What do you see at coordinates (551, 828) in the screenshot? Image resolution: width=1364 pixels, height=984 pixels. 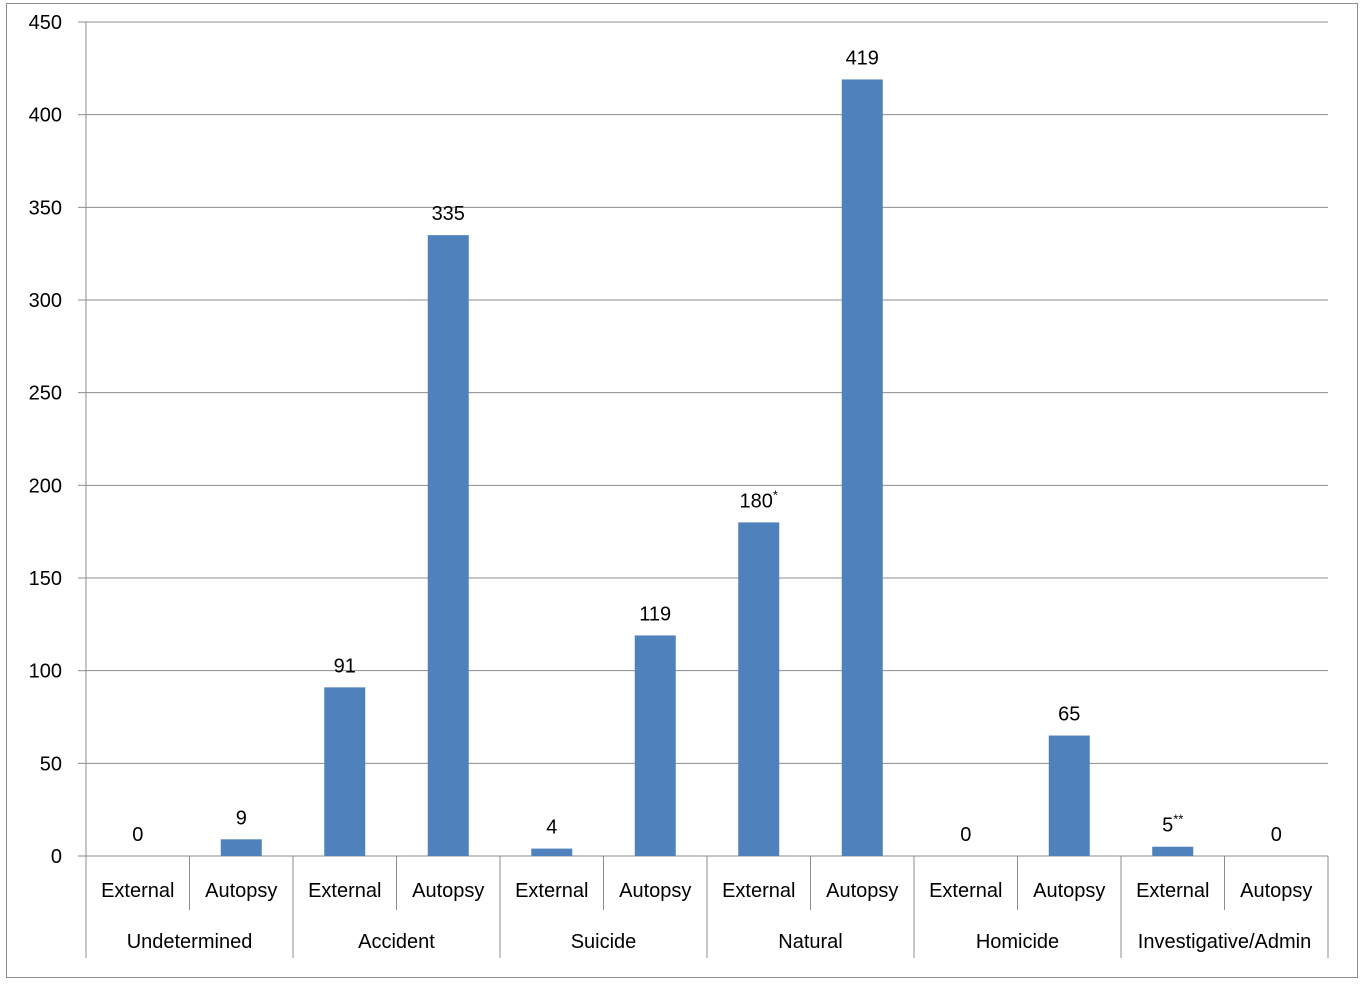 I see `data-label: 4` at bounding box center [551, 828].